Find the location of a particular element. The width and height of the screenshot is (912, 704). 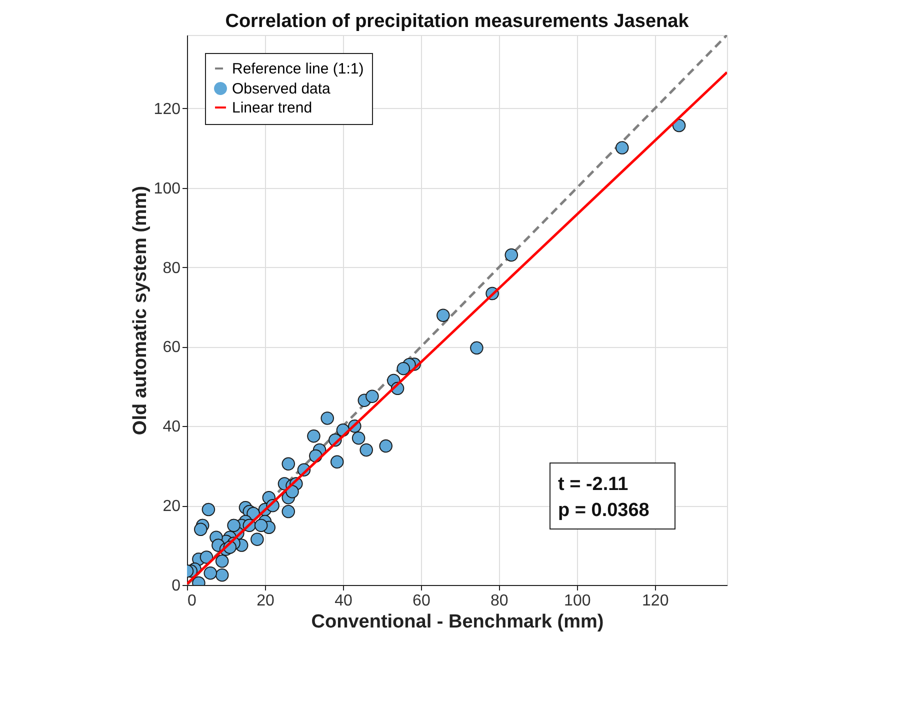

x-tick-label: 40 is located at coordinates (343, 601).